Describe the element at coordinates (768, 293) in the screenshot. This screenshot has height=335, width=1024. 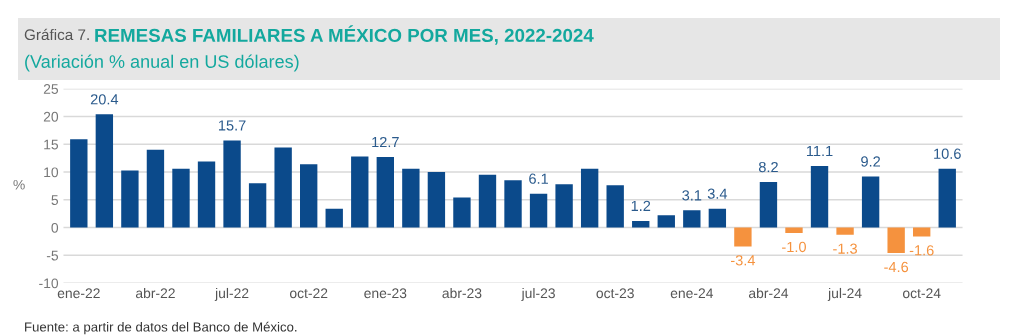
I see `x-tick-label: abr-24` at that location.